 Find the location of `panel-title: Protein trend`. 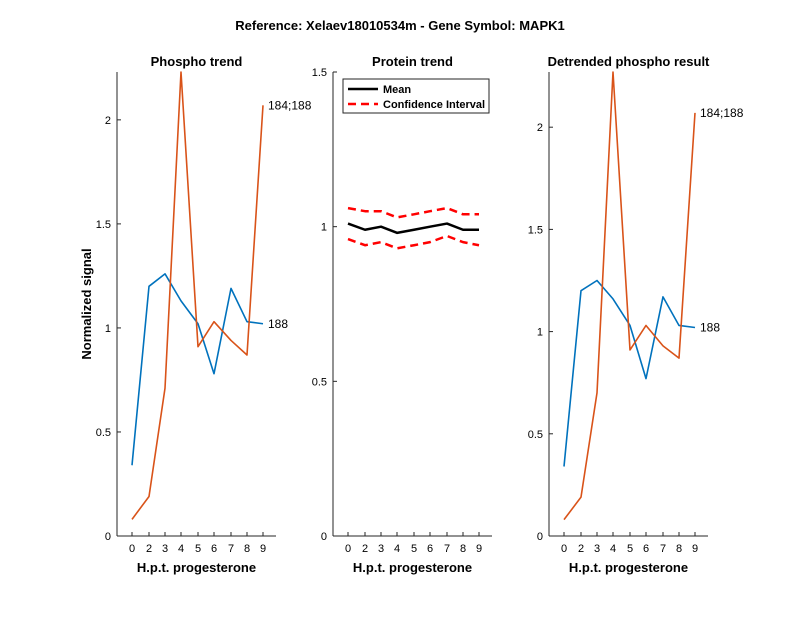

panel-title: Protein trend is located at coordinates (412, 61).